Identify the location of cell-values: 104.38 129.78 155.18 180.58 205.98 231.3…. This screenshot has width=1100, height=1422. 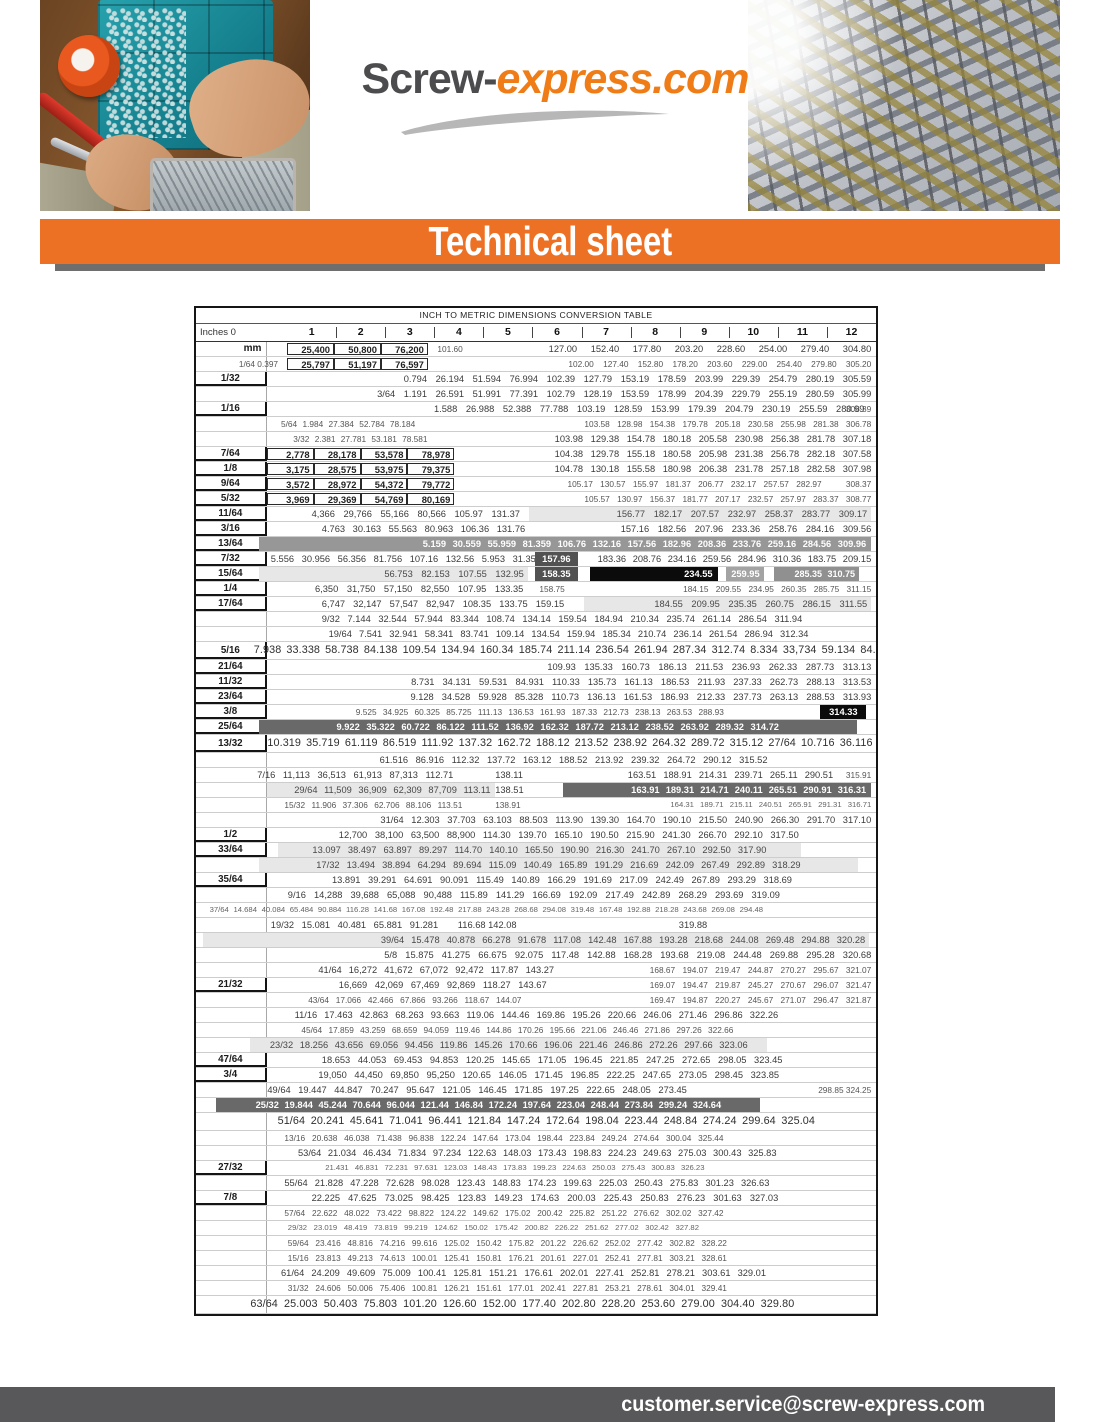
(713, 454).